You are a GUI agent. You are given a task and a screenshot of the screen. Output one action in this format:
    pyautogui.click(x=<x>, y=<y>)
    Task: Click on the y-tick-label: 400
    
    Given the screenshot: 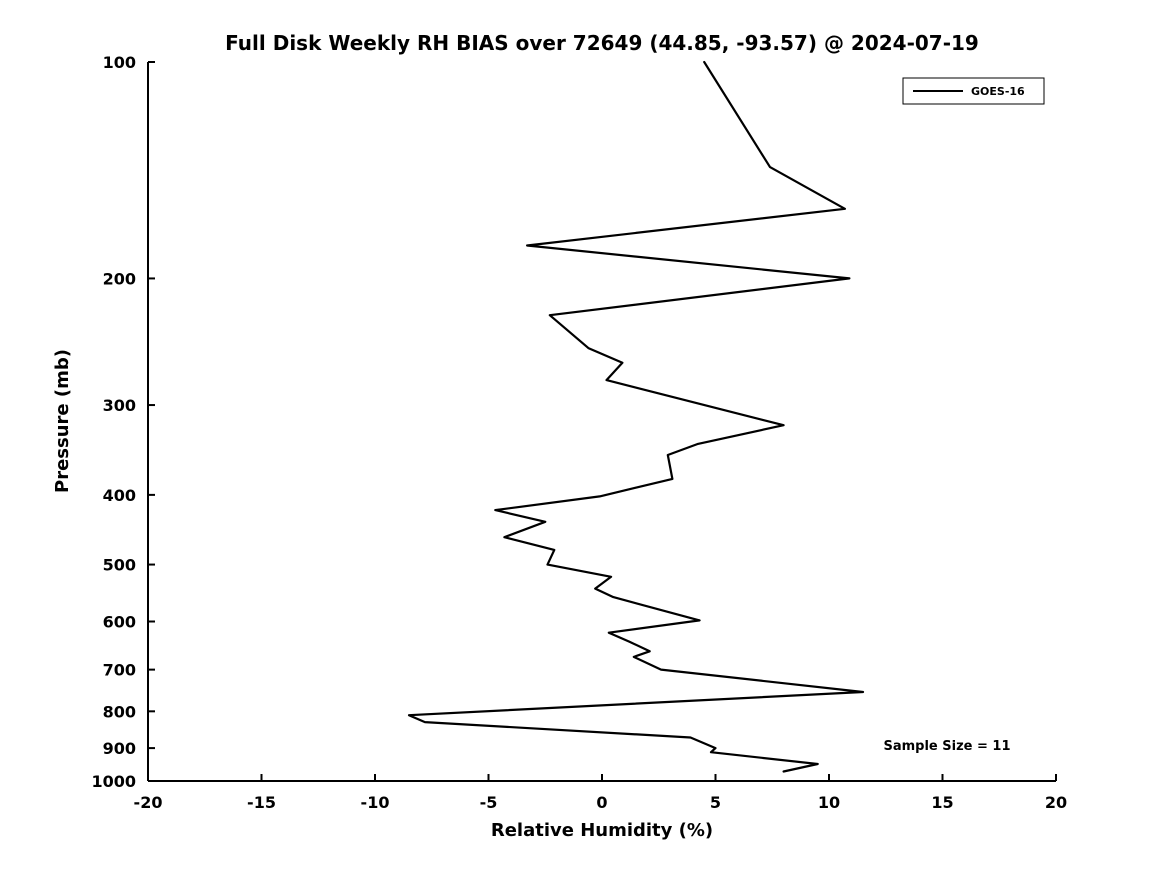 What is the action you would take?
    pyautogui.click(x=119, y=495)
    